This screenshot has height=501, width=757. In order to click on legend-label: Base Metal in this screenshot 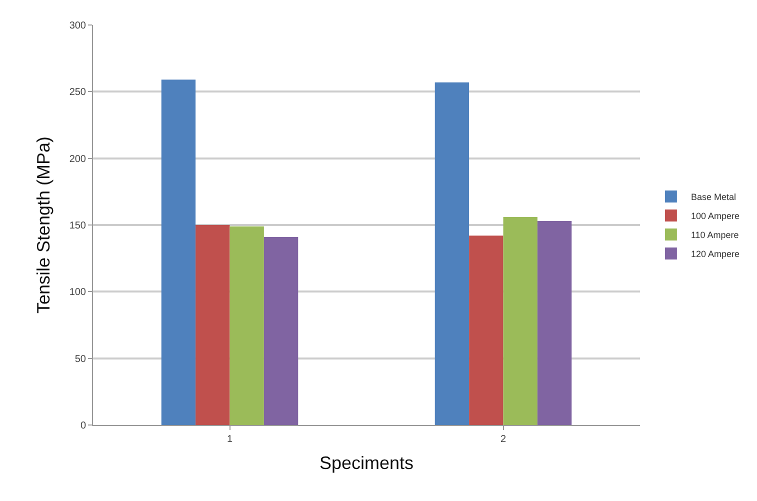, I will do `click(713, 197)`.